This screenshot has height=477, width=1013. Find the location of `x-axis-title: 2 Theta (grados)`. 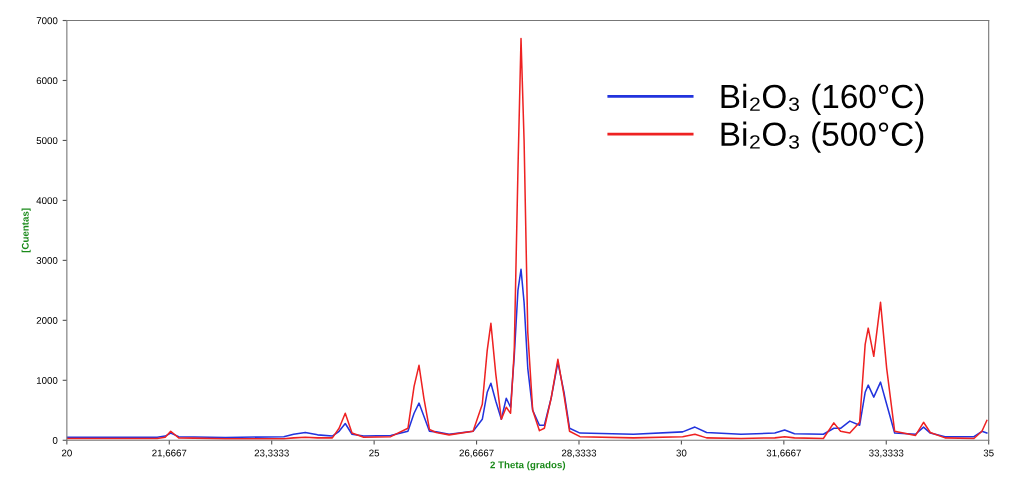

x-axis-title: 2 Theta (grados) is located at coordinates (528, 466).